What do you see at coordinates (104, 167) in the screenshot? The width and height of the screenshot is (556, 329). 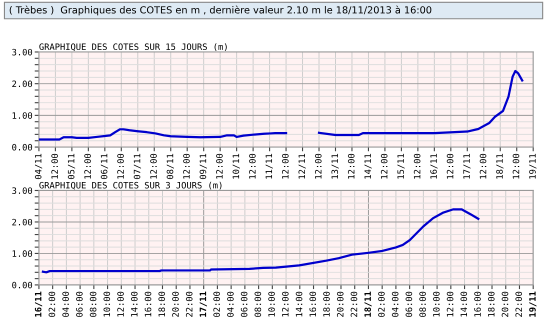 I see `x-tick-label: 06/11` at bounding box center [104, 167].